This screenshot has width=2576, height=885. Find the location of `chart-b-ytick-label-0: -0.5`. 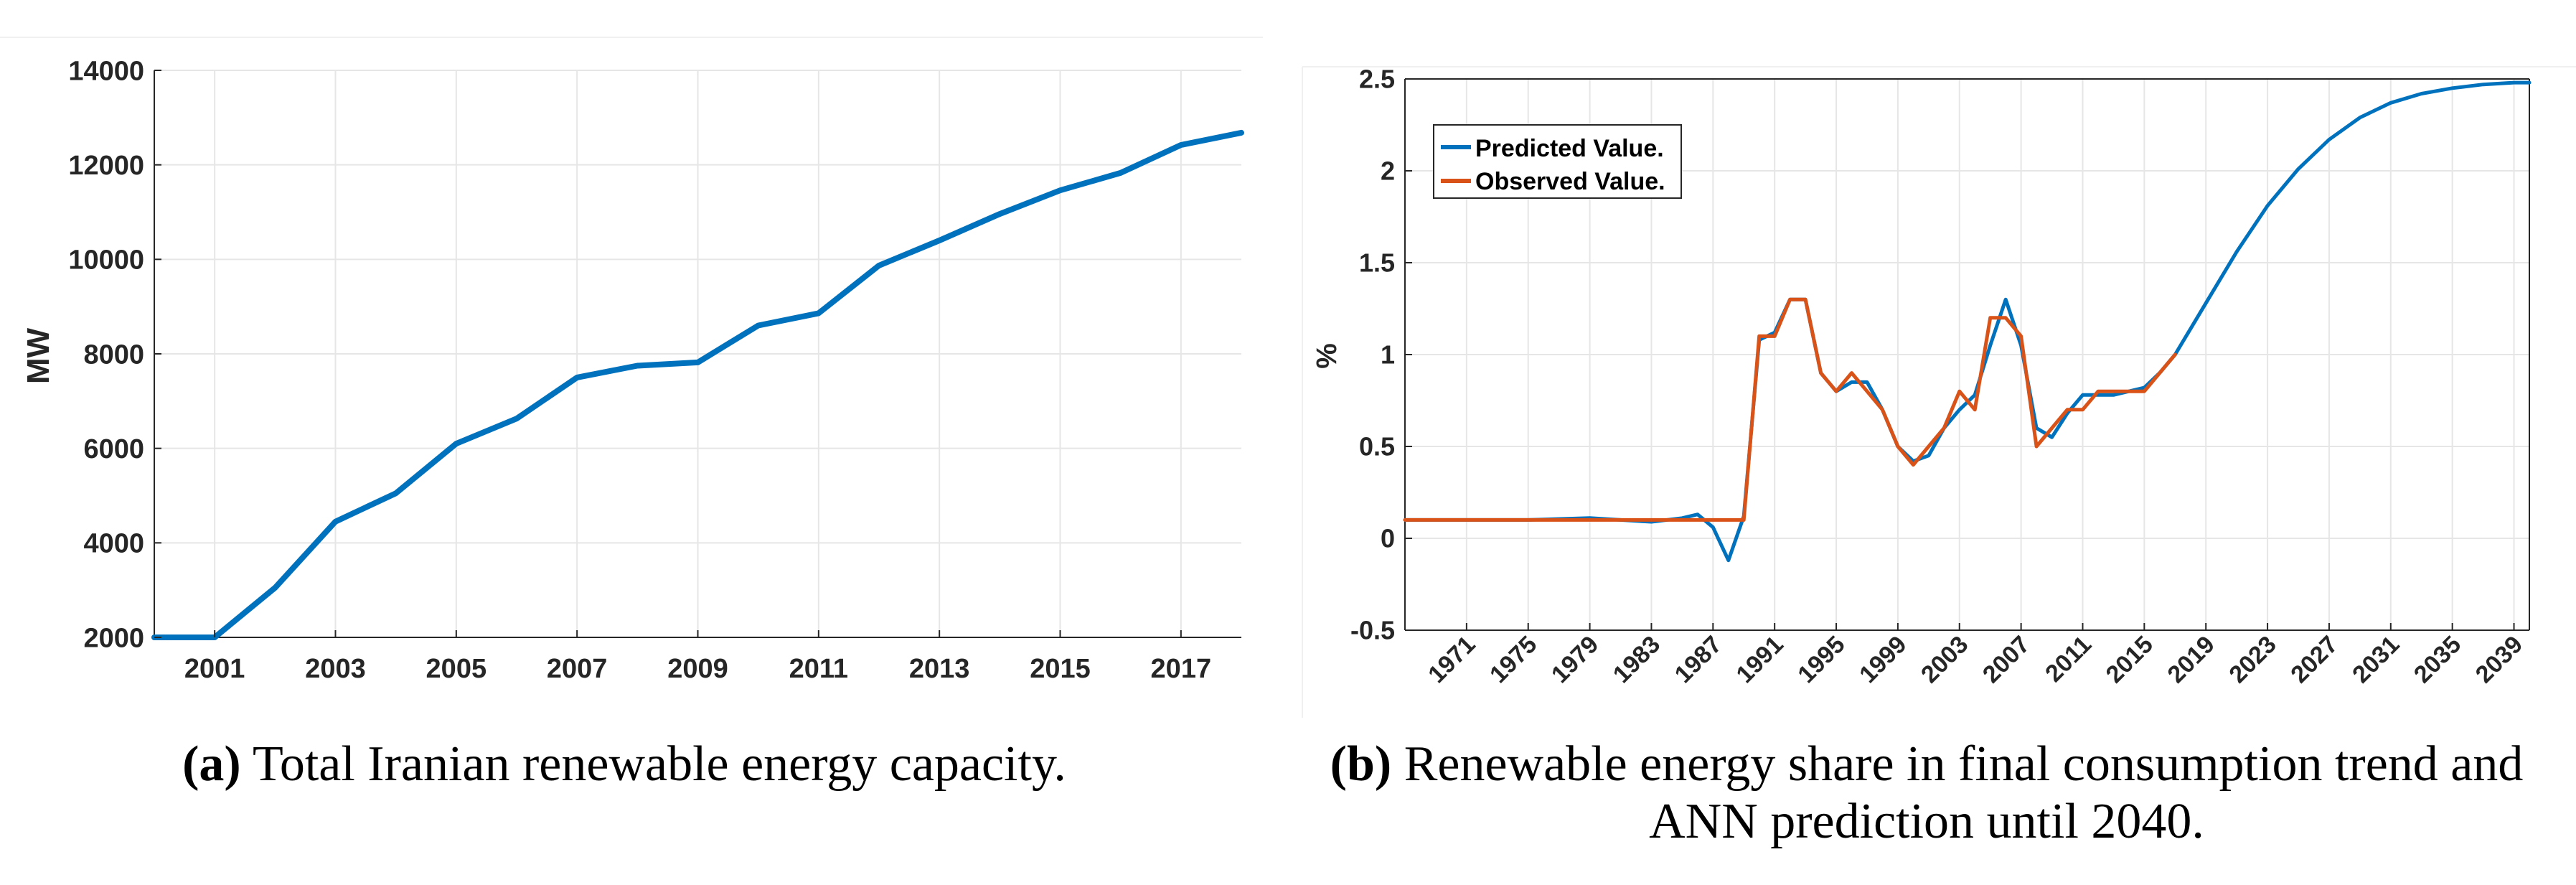

chart-b-ytick-label-0: -0.5 is located at coordinates (1372, 630).